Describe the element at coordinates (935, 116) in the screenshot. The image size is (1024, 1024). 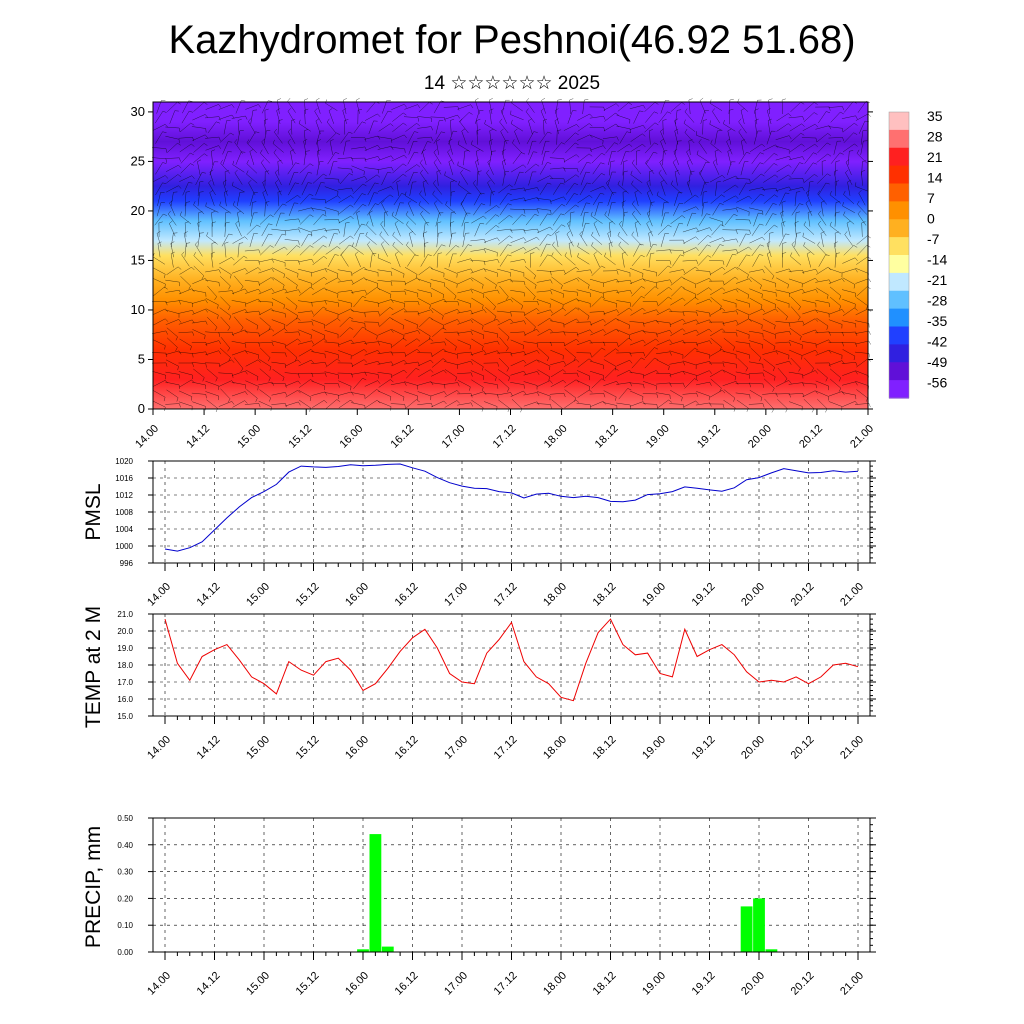
I see `colorbar-label: 35` at that location.